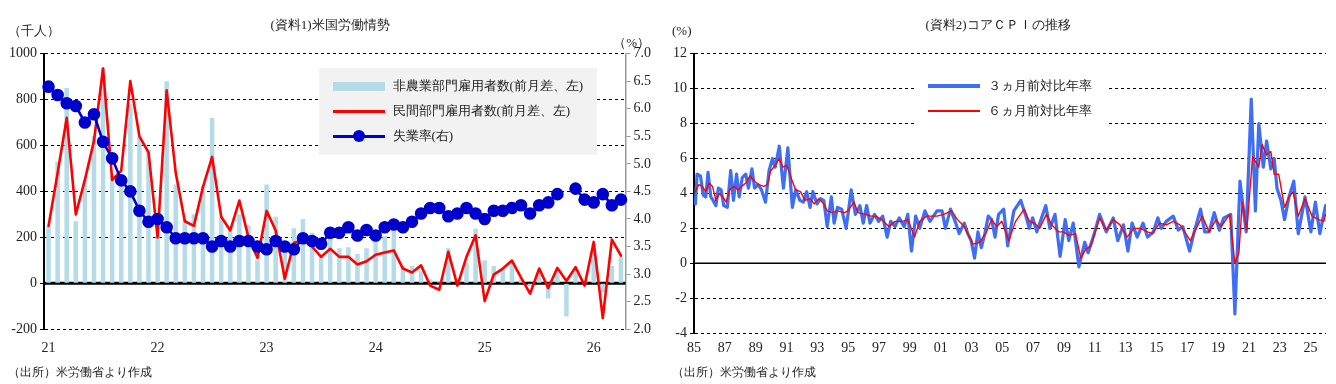 The image size is (1336, 384). Describe the element at coordinates (680, 88) in the screenshot. I see `y-tick-label: 10` at that location.